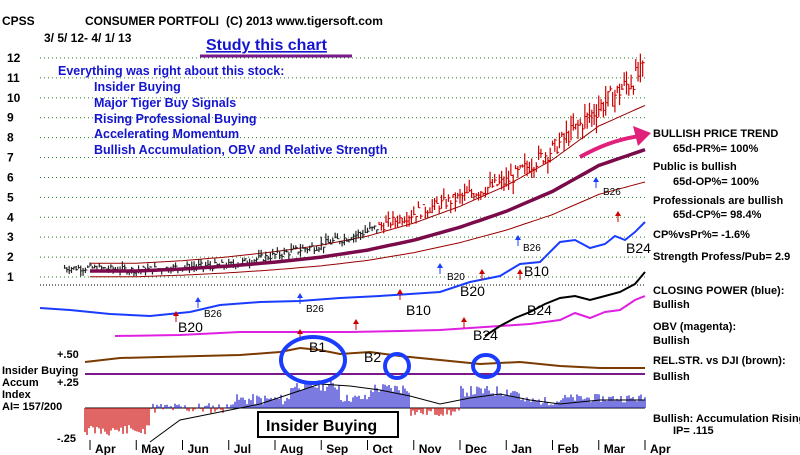 The image size is (800, 455). I want to click on accum-level: +.25, so click(68, 383).